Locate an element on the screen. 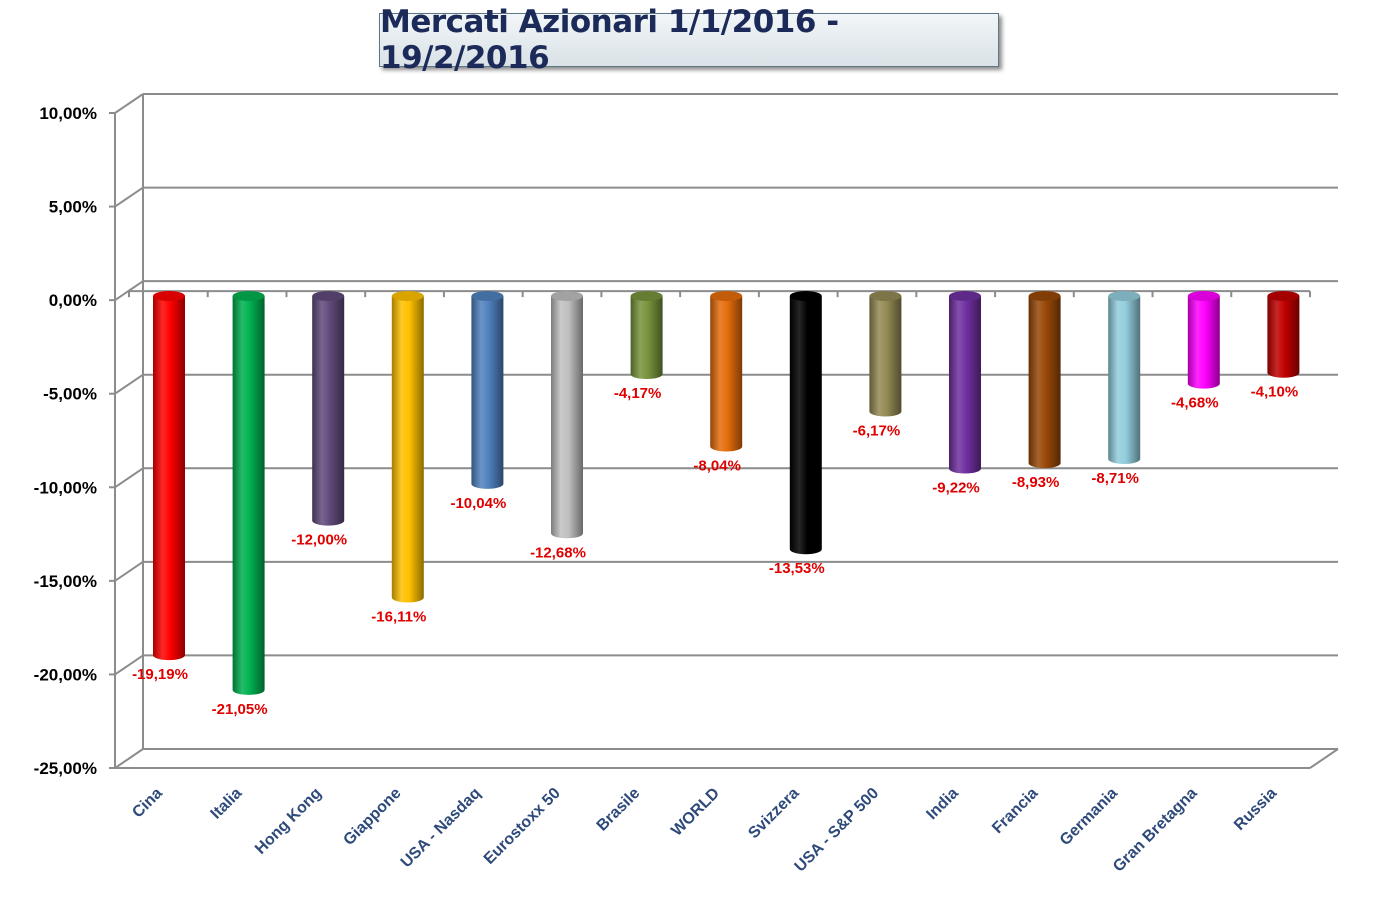 This screenshot has height=906, width=1376. y-tick-label: -20,00% is located at coordinates (65, 674).